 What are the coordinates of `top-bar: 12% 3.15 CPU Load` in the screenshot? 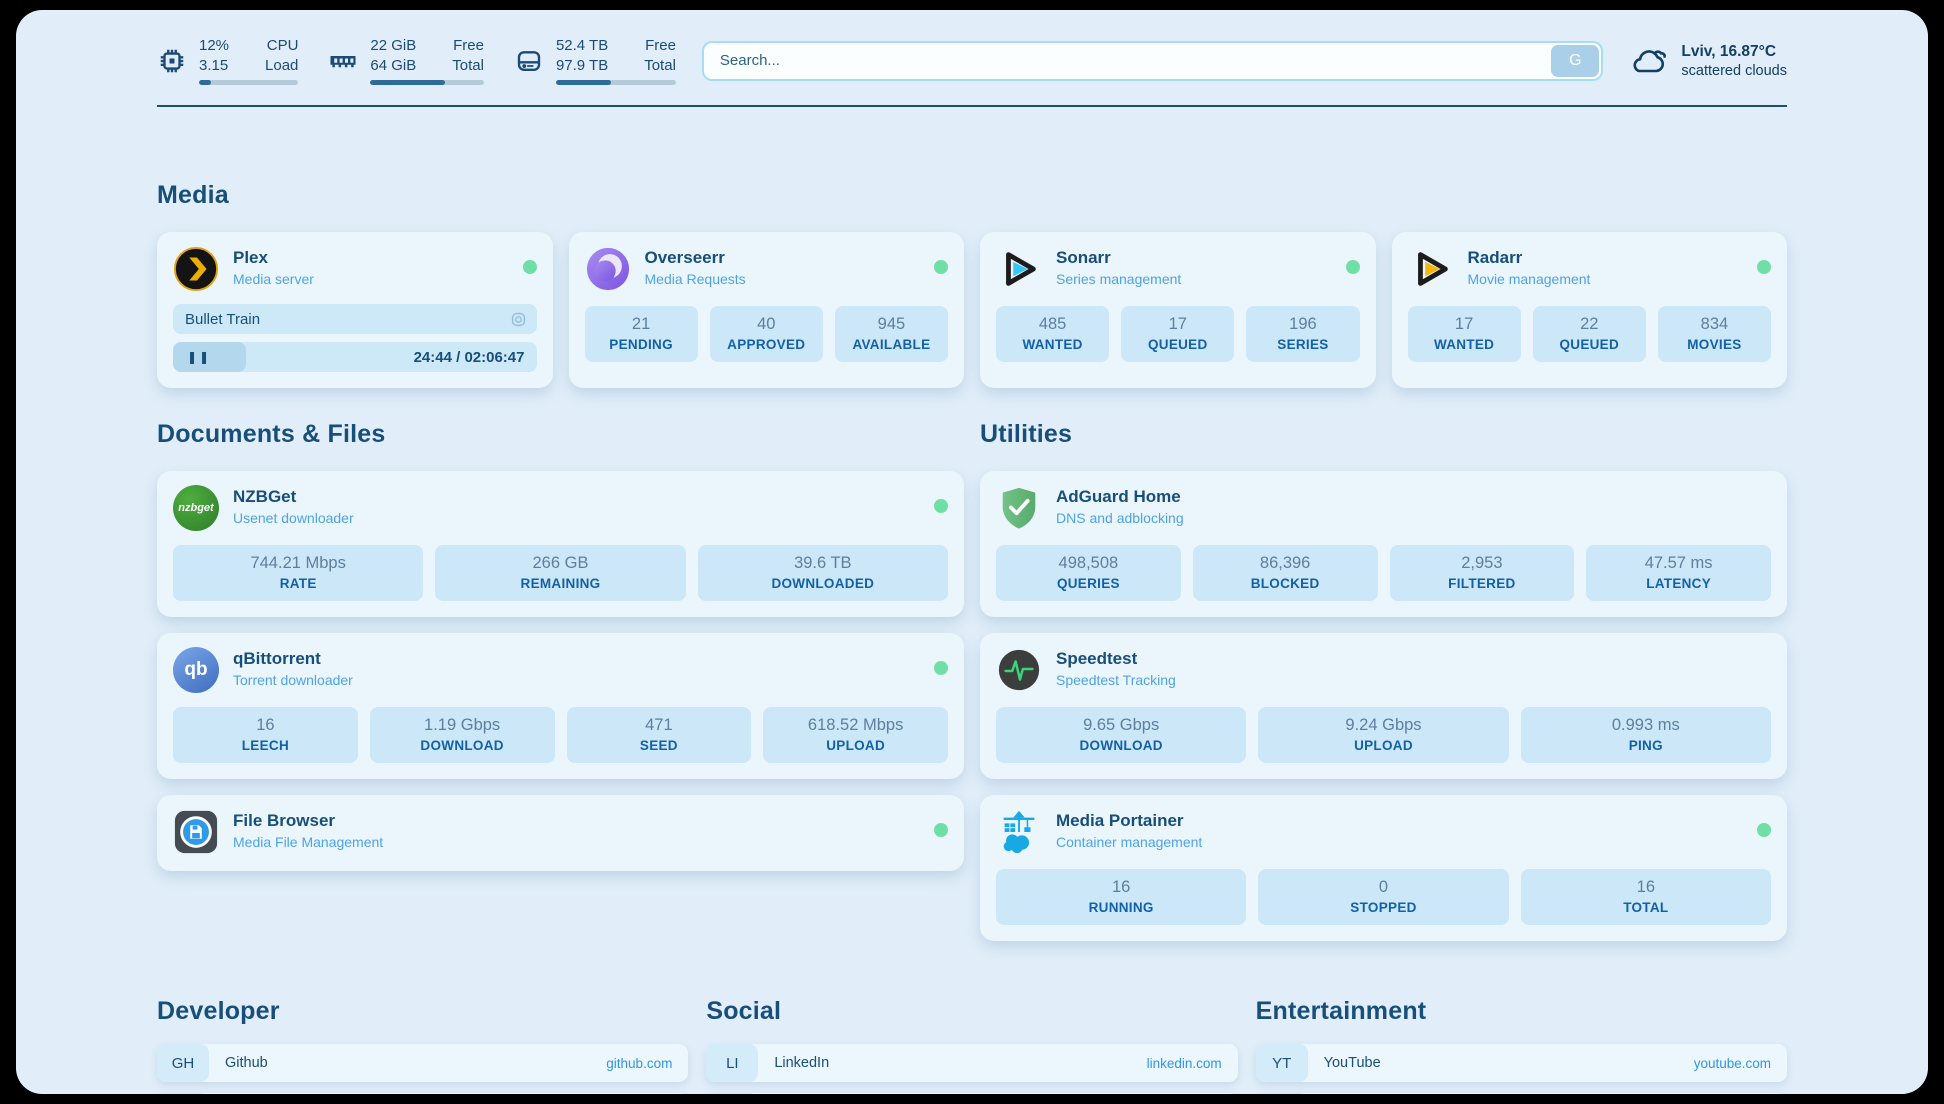 It's located at (972, 47).